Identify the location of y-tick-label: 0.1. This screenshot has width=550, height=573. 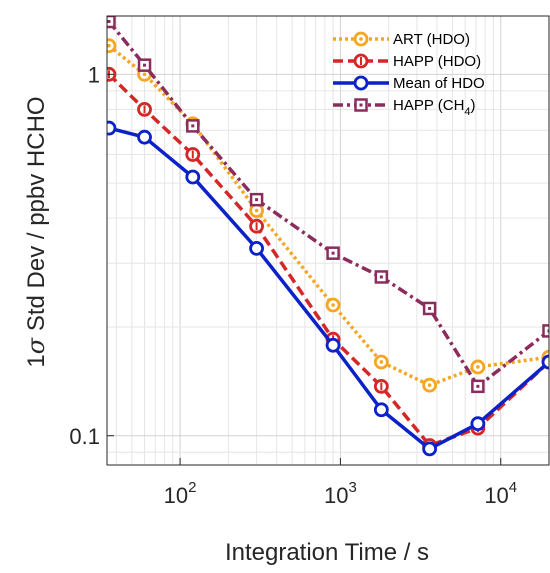
(84, 436).